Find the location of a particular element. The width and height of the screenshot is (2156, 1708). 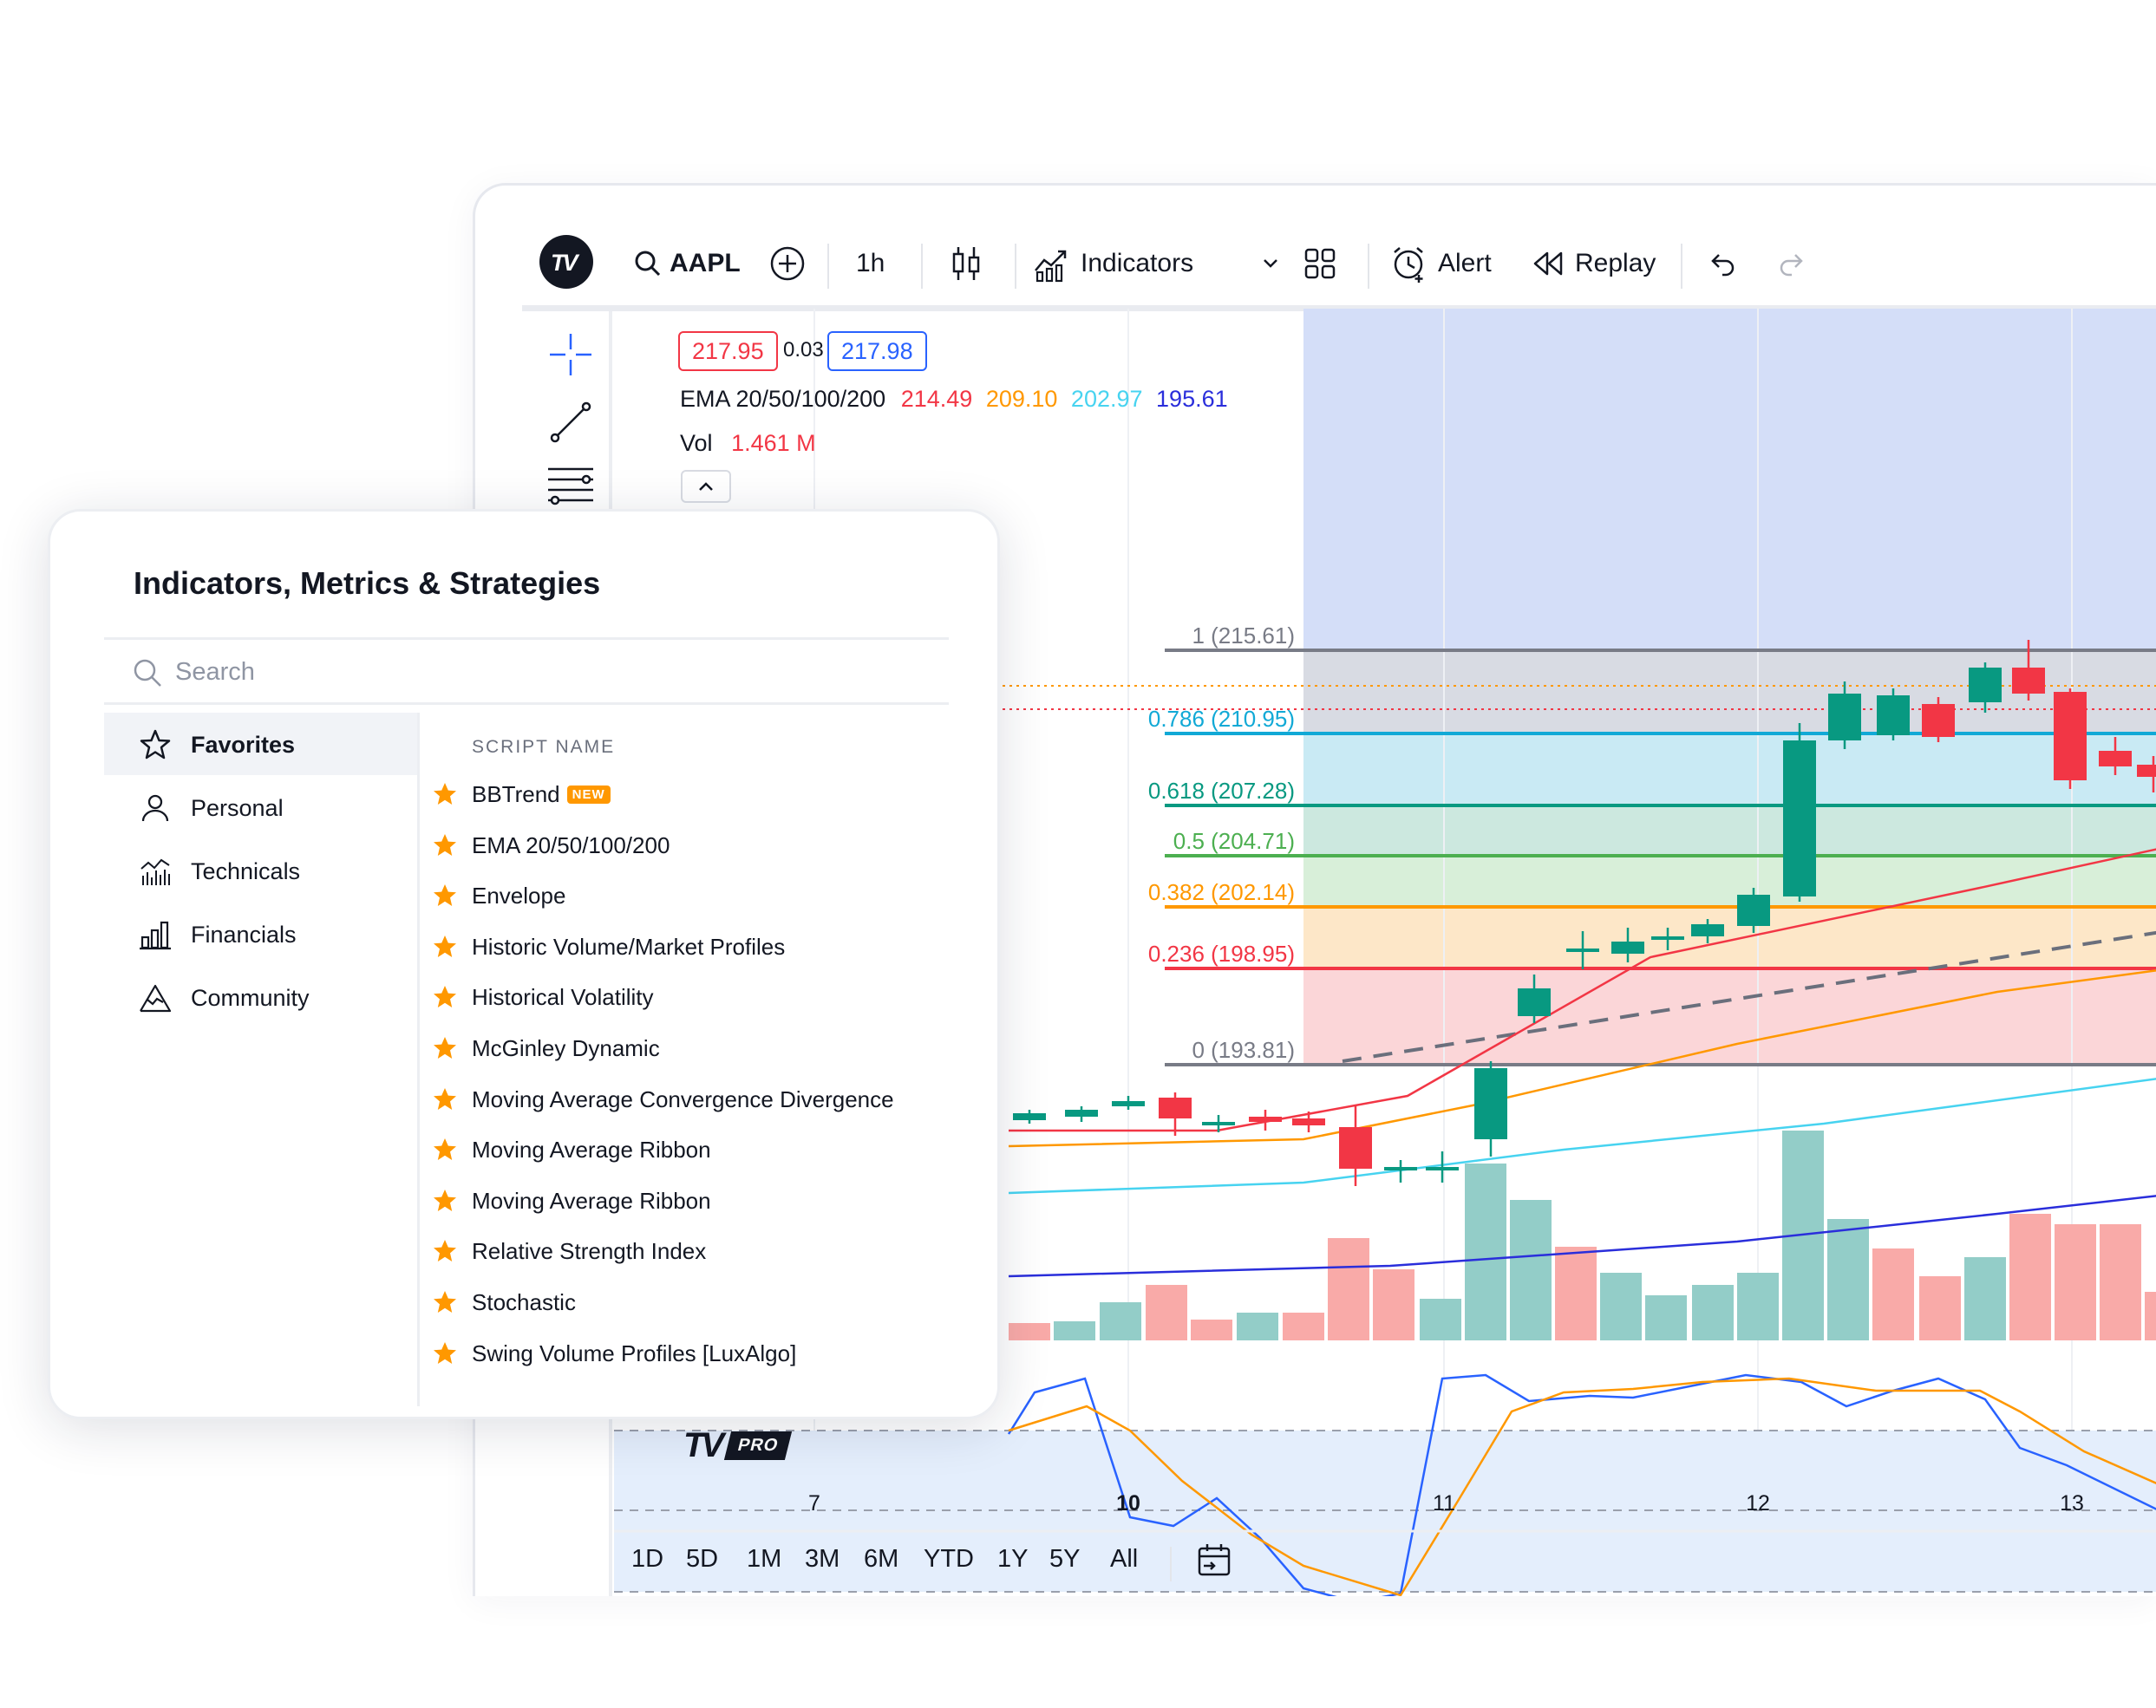

script-row: Historical Volatility is located at coordinates (709, 1001).